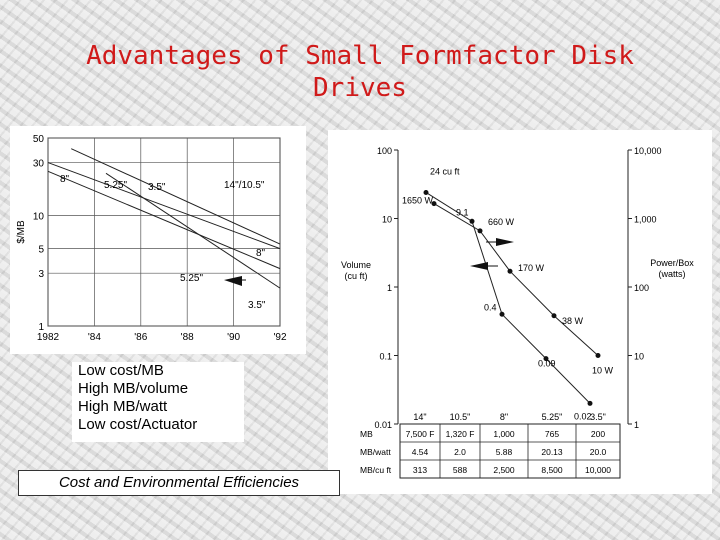 The height and width of the screenshot is (540, 720). Describe the element at coordinates (375, 452) in the screenshot. I see `table-row-label: MB/watt` at that location.